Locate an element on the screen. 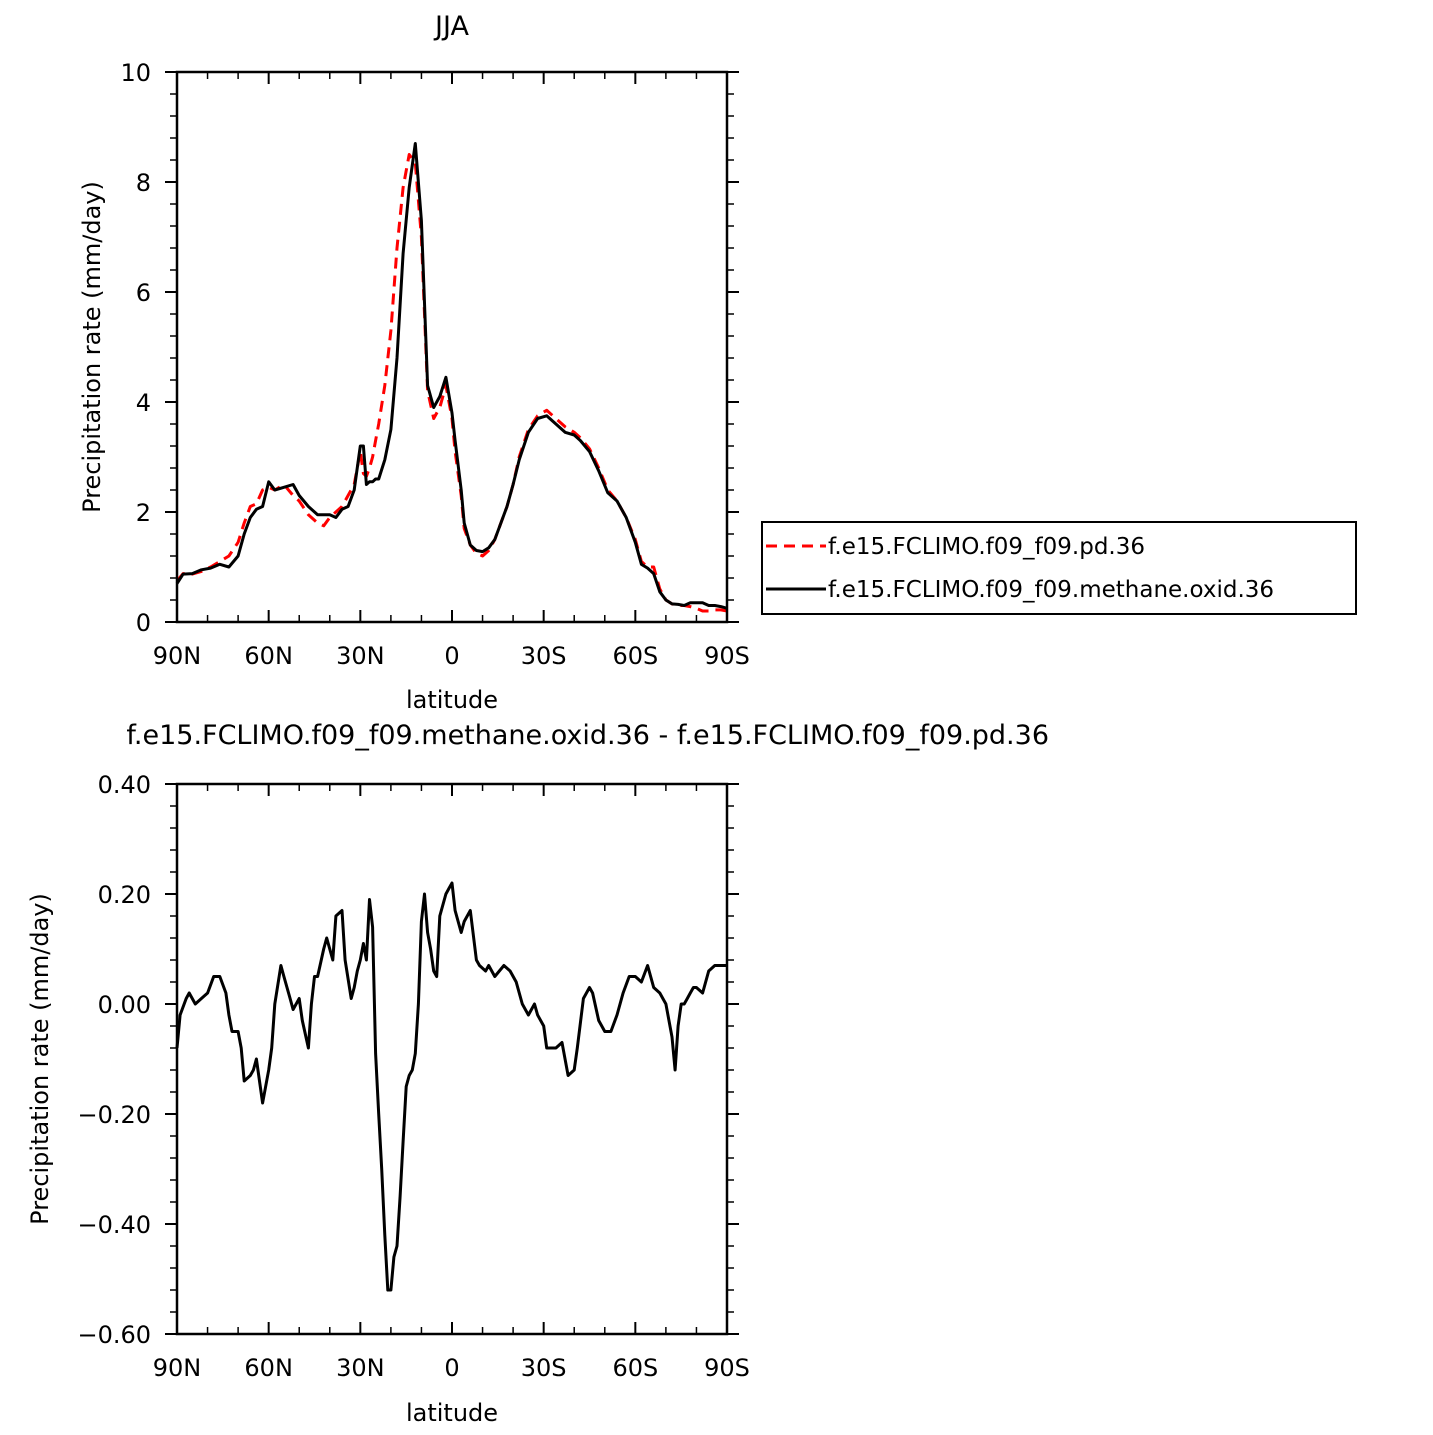  bottom-x-tick-label: 60N is located at coordinates (268, 1368).